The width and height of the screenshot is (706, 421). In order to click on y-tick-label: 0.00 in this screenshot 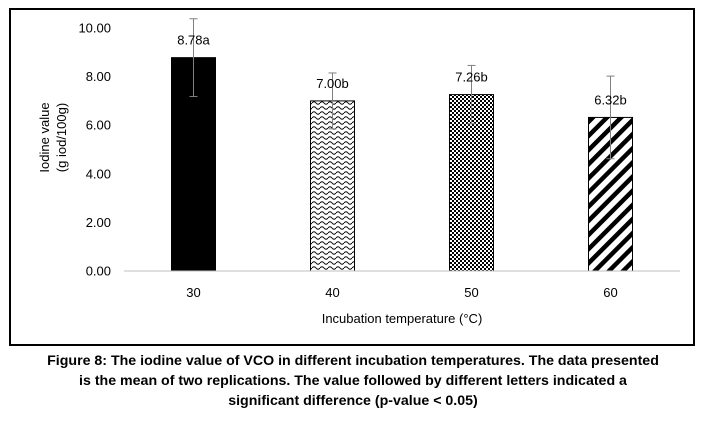, I will do `click(98, 271)`.